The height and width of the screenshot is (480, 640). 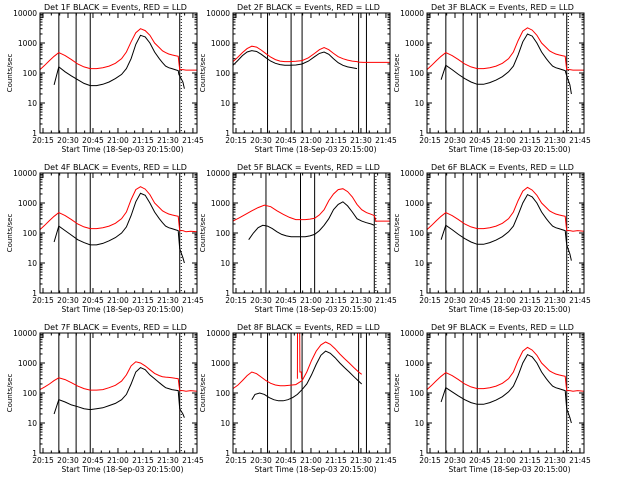 What do you see at coordinates (502, 167) in the screenshot?
I see `panel-title: Det 6F BLACK = Events, RED = LLD` at bounding box center [502, 167].